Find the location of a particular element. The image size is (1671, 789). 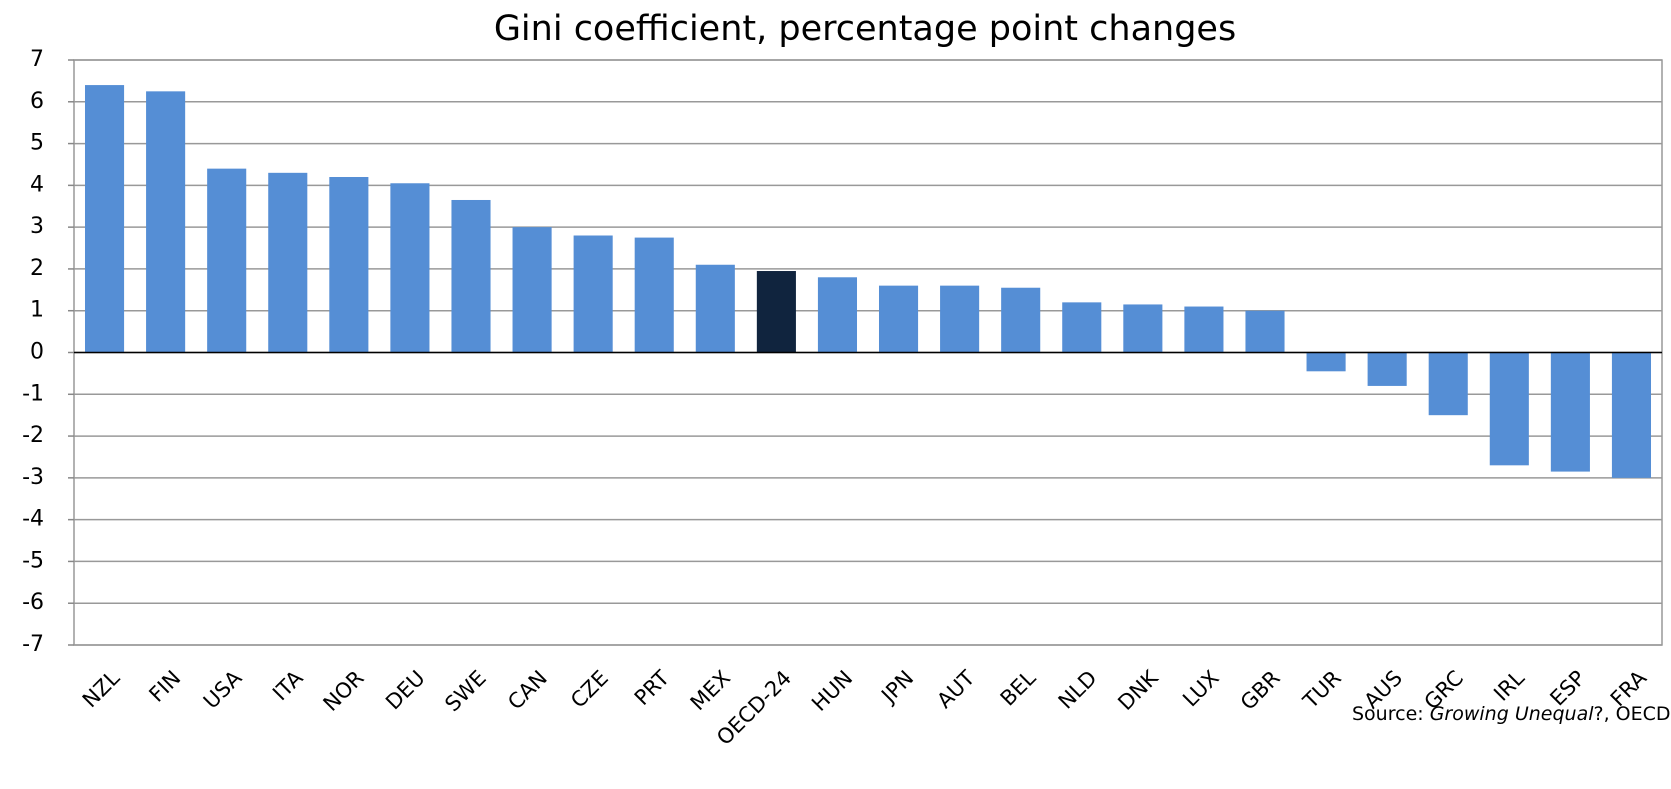

x-tick-label: SWE is located at coordinates (465, 691).